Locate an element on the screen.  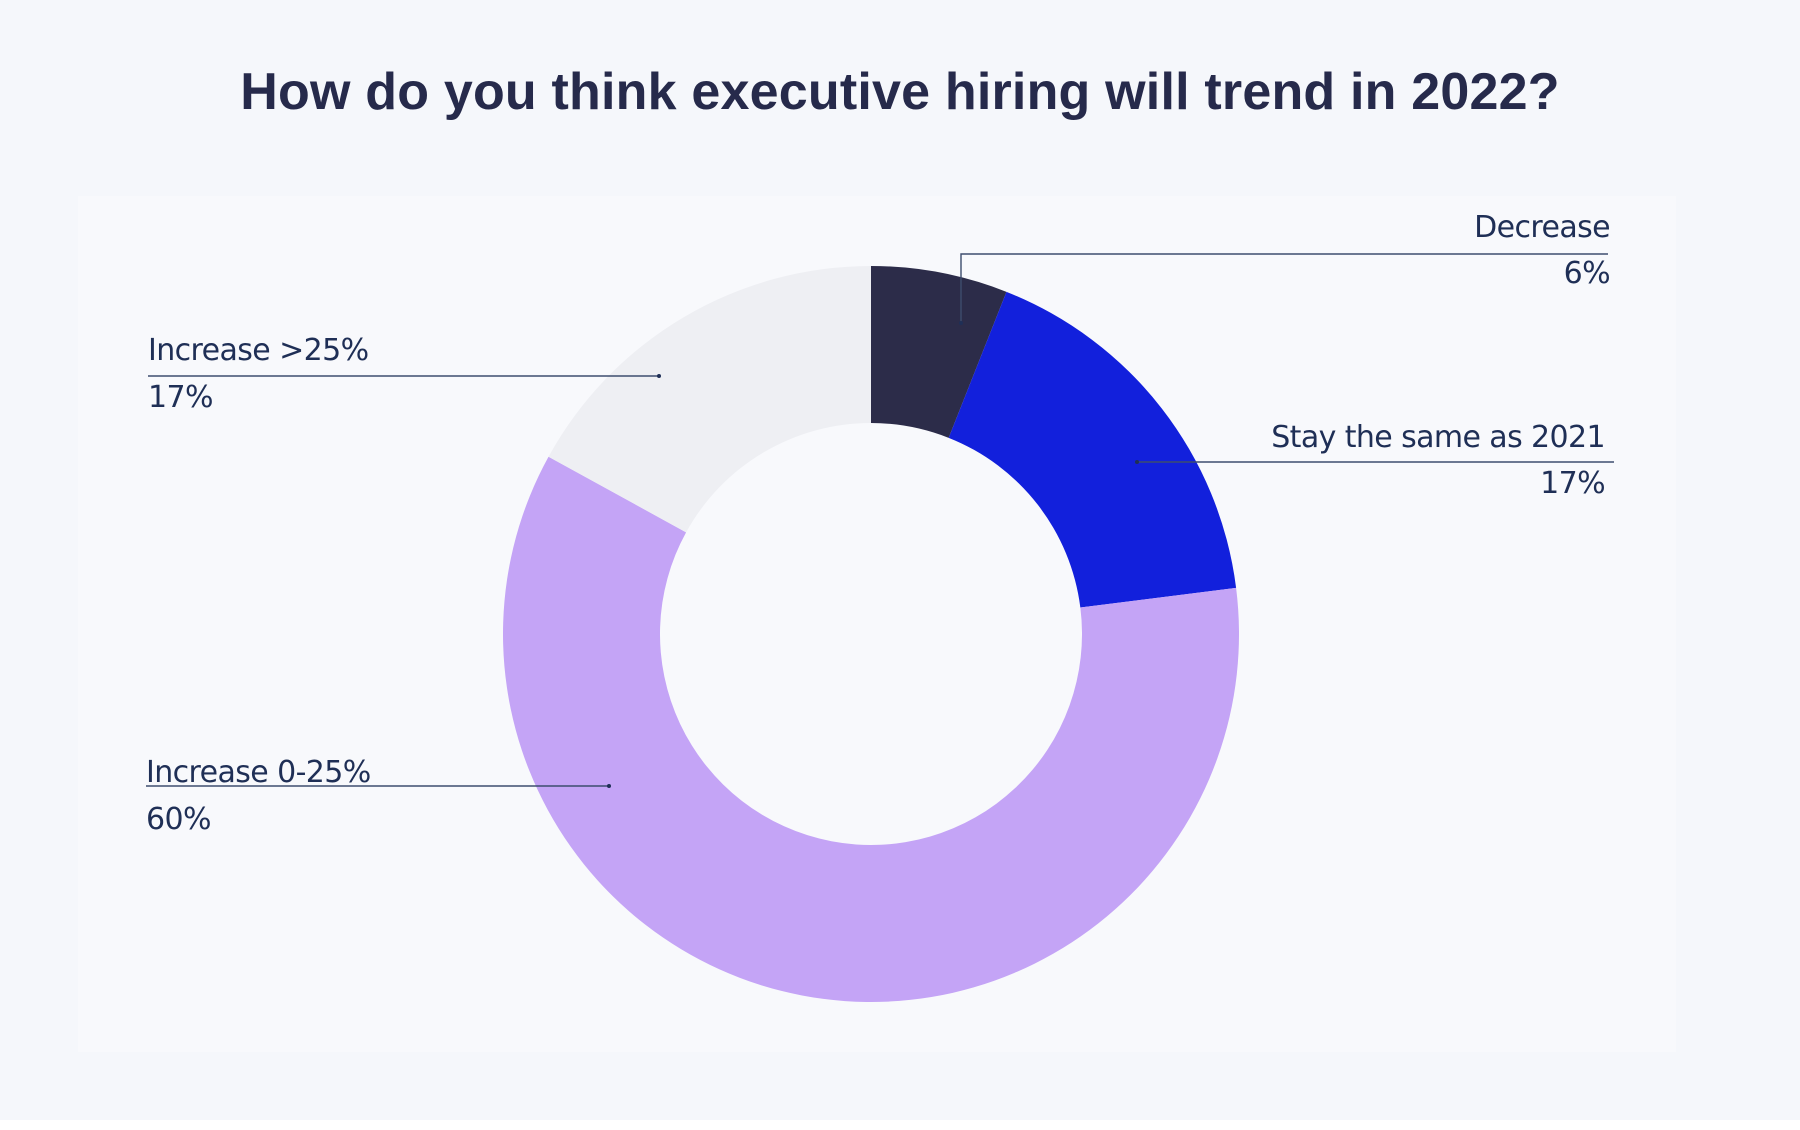
bottom-strip is located at coordinates (900, 1125).